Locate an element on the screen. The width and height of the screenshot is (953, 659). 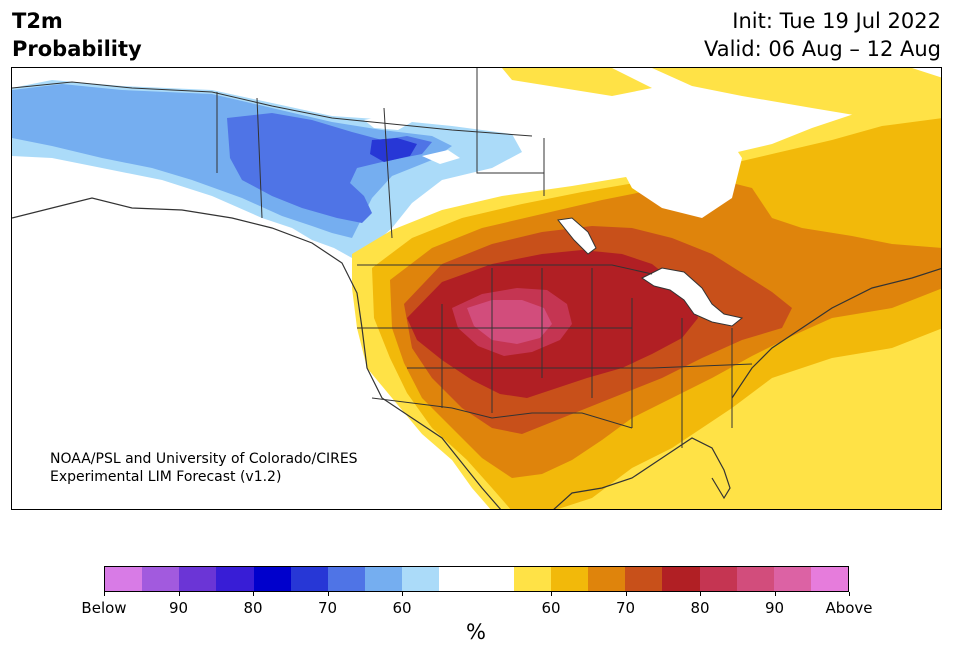
credit-line-2: Experimental LIM Forecast (v1.2) is located at coordinates (166, 477).